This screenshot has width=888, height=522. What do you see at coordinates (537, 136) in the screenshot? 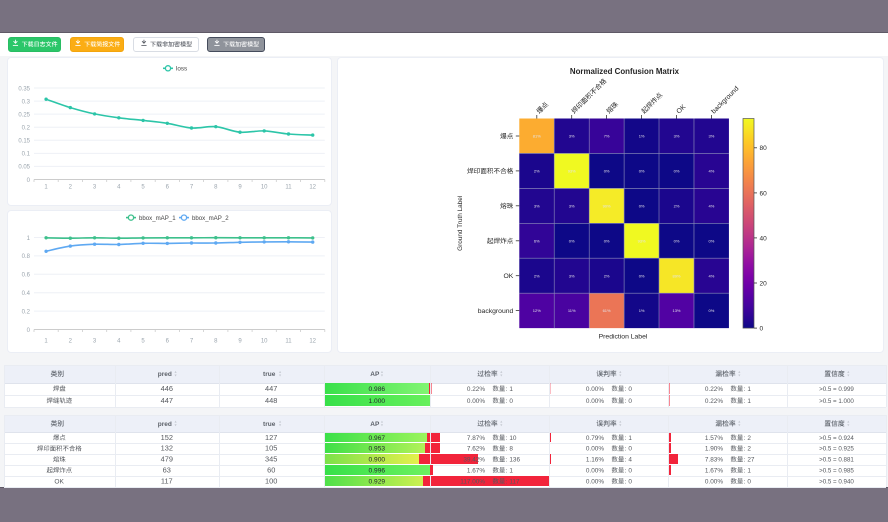
I see `svg-text: 81%` at bounding box center [537, 136].